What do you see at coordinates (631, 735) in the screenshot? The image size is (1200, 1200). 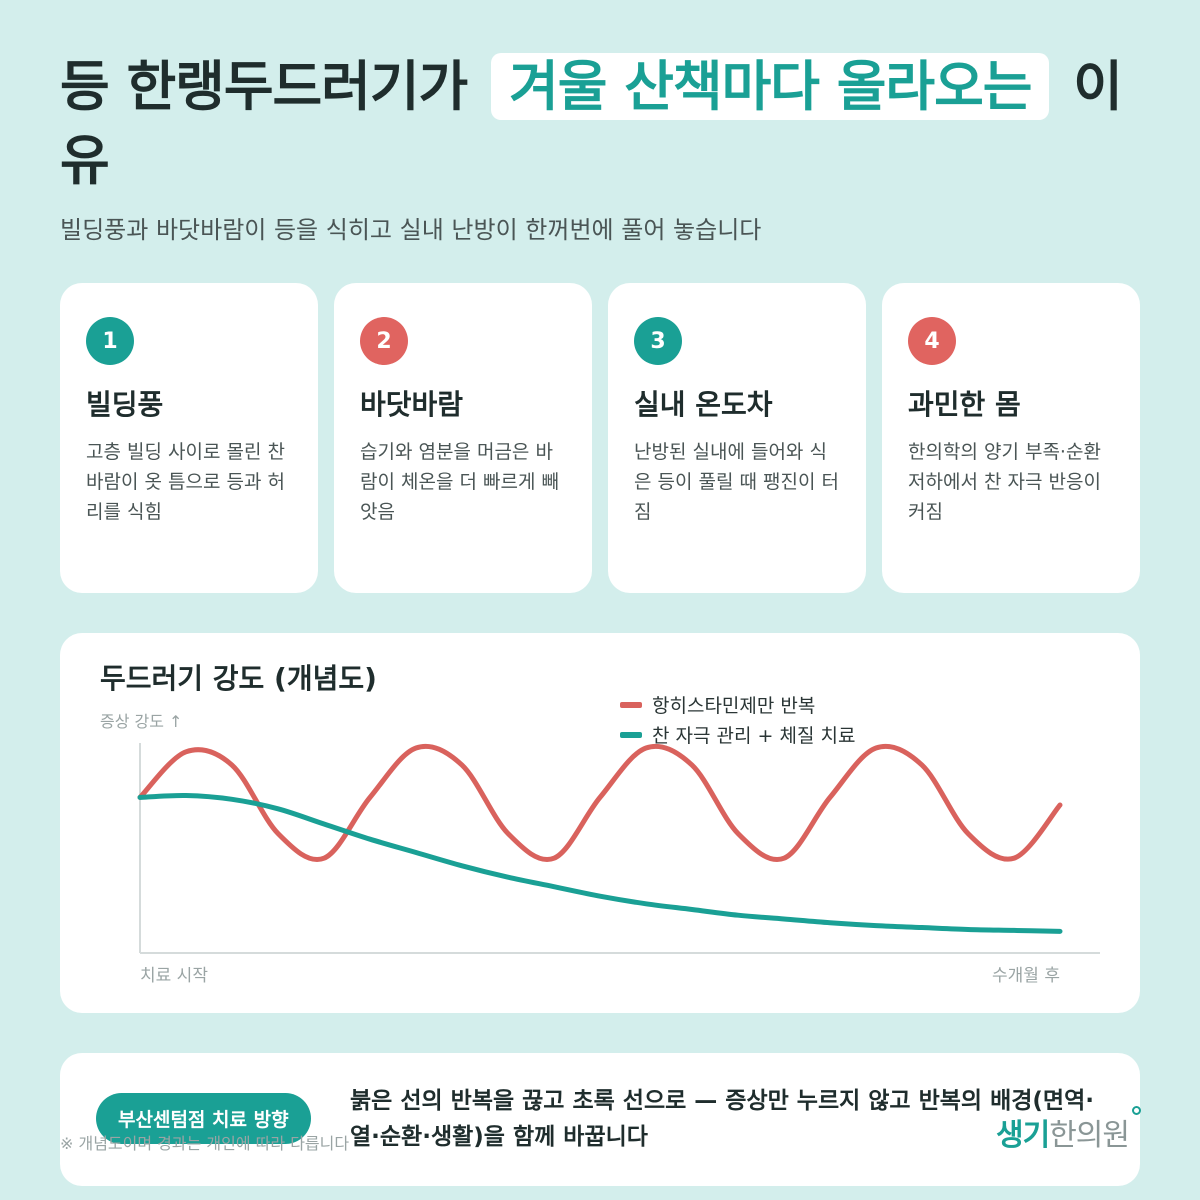 I see `legend-swatch-teal` at bounding box center [631, 735].